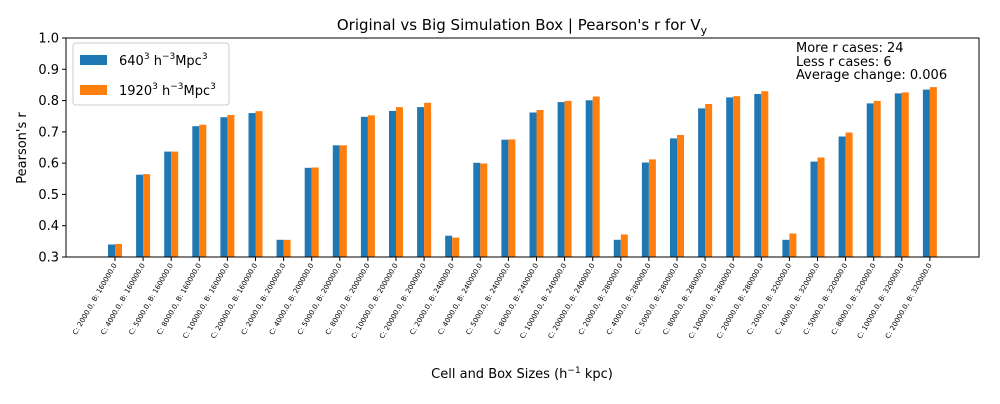 The image size is (1000, 404). Describe the element at coordinates (163, 60) in the screenshot. I see `legend-label-640: 6403 h−3Mpc3` at that location.